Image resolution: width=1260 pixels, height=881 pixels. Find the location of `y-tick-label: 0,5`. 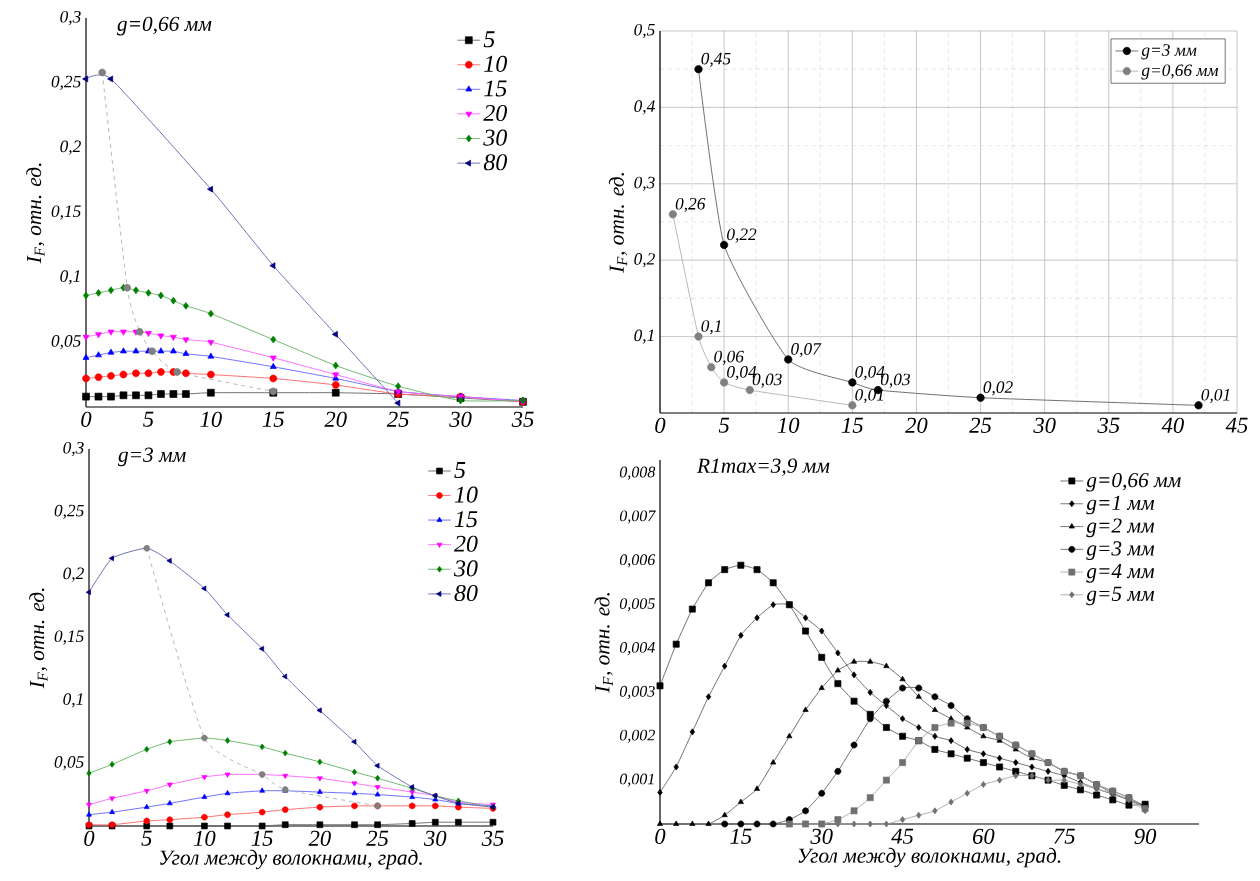

y-tick-label: 0,5 is located at coordinates (644, 31).